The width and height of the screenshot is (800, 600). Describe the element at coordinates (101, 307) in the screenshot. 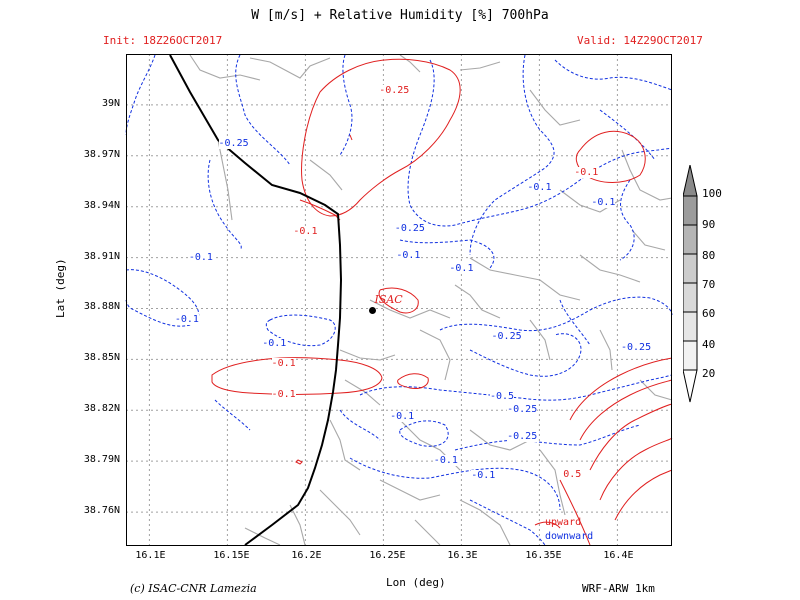

I see `y-tick-label: 38.88N` at that location.